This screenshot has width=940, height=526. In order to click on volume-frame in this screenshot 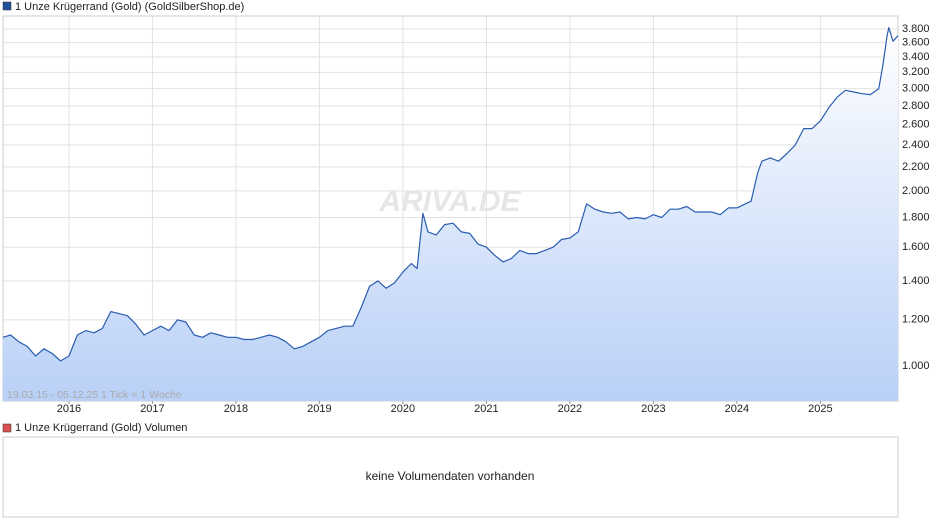, I will do `click(450, 477)`.